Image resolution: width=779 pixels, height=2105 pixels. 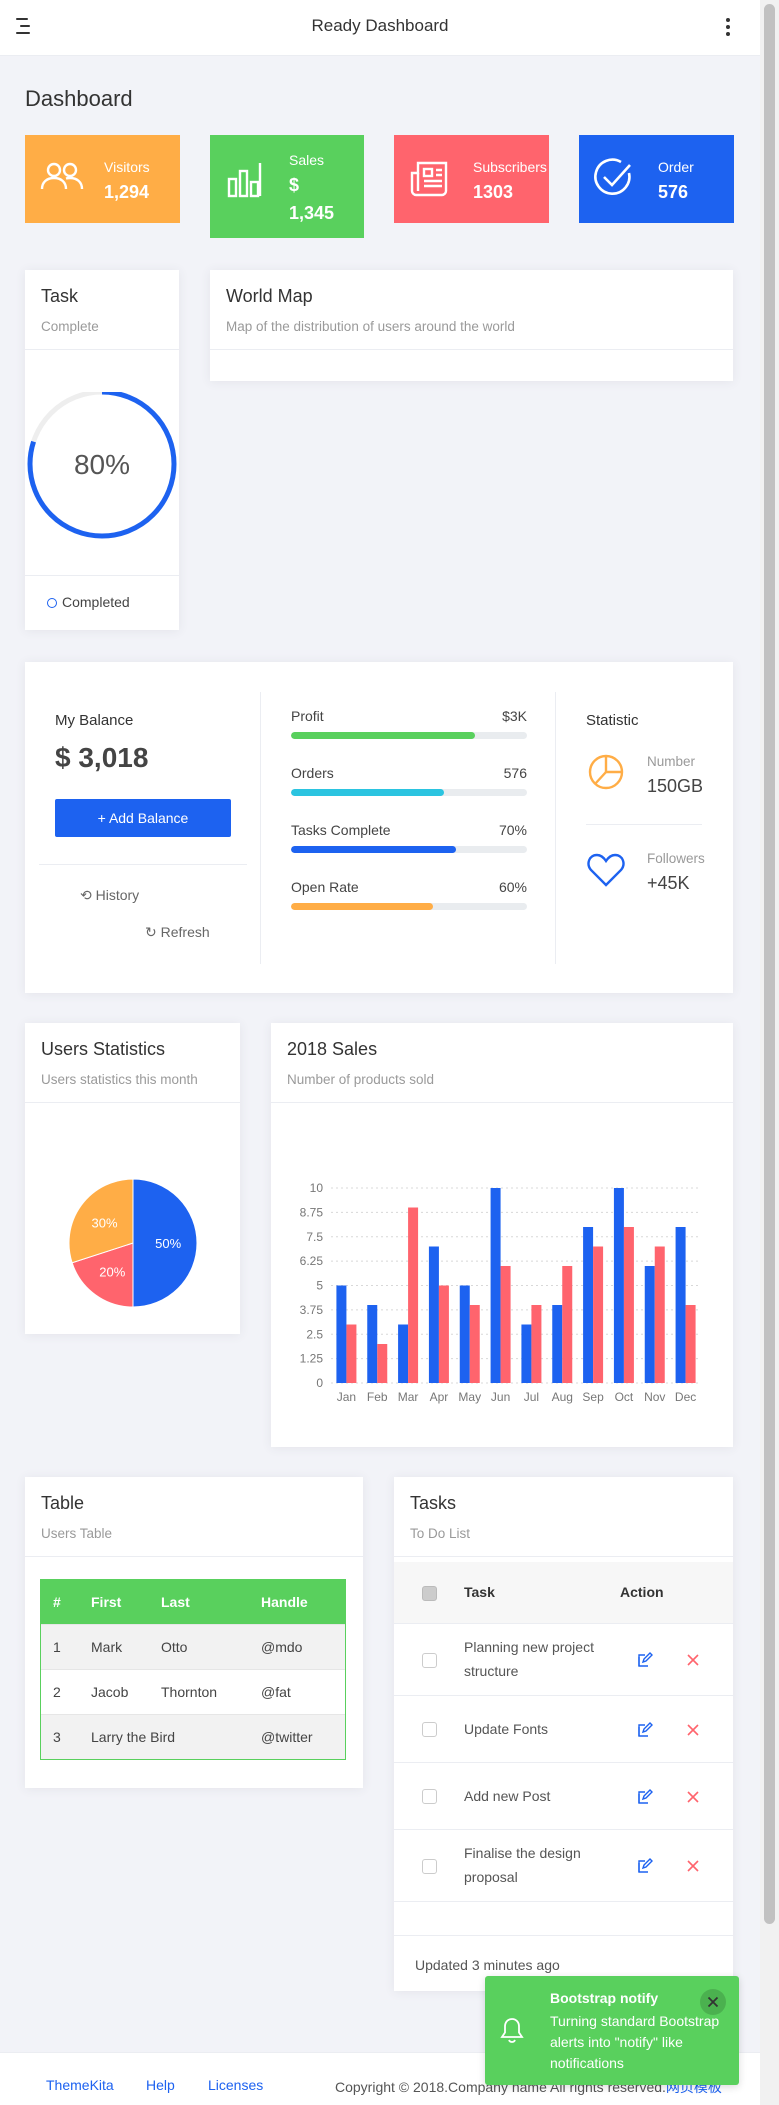 I want to click on y-tick-label: 3.75, so click(x=312, y=1310).